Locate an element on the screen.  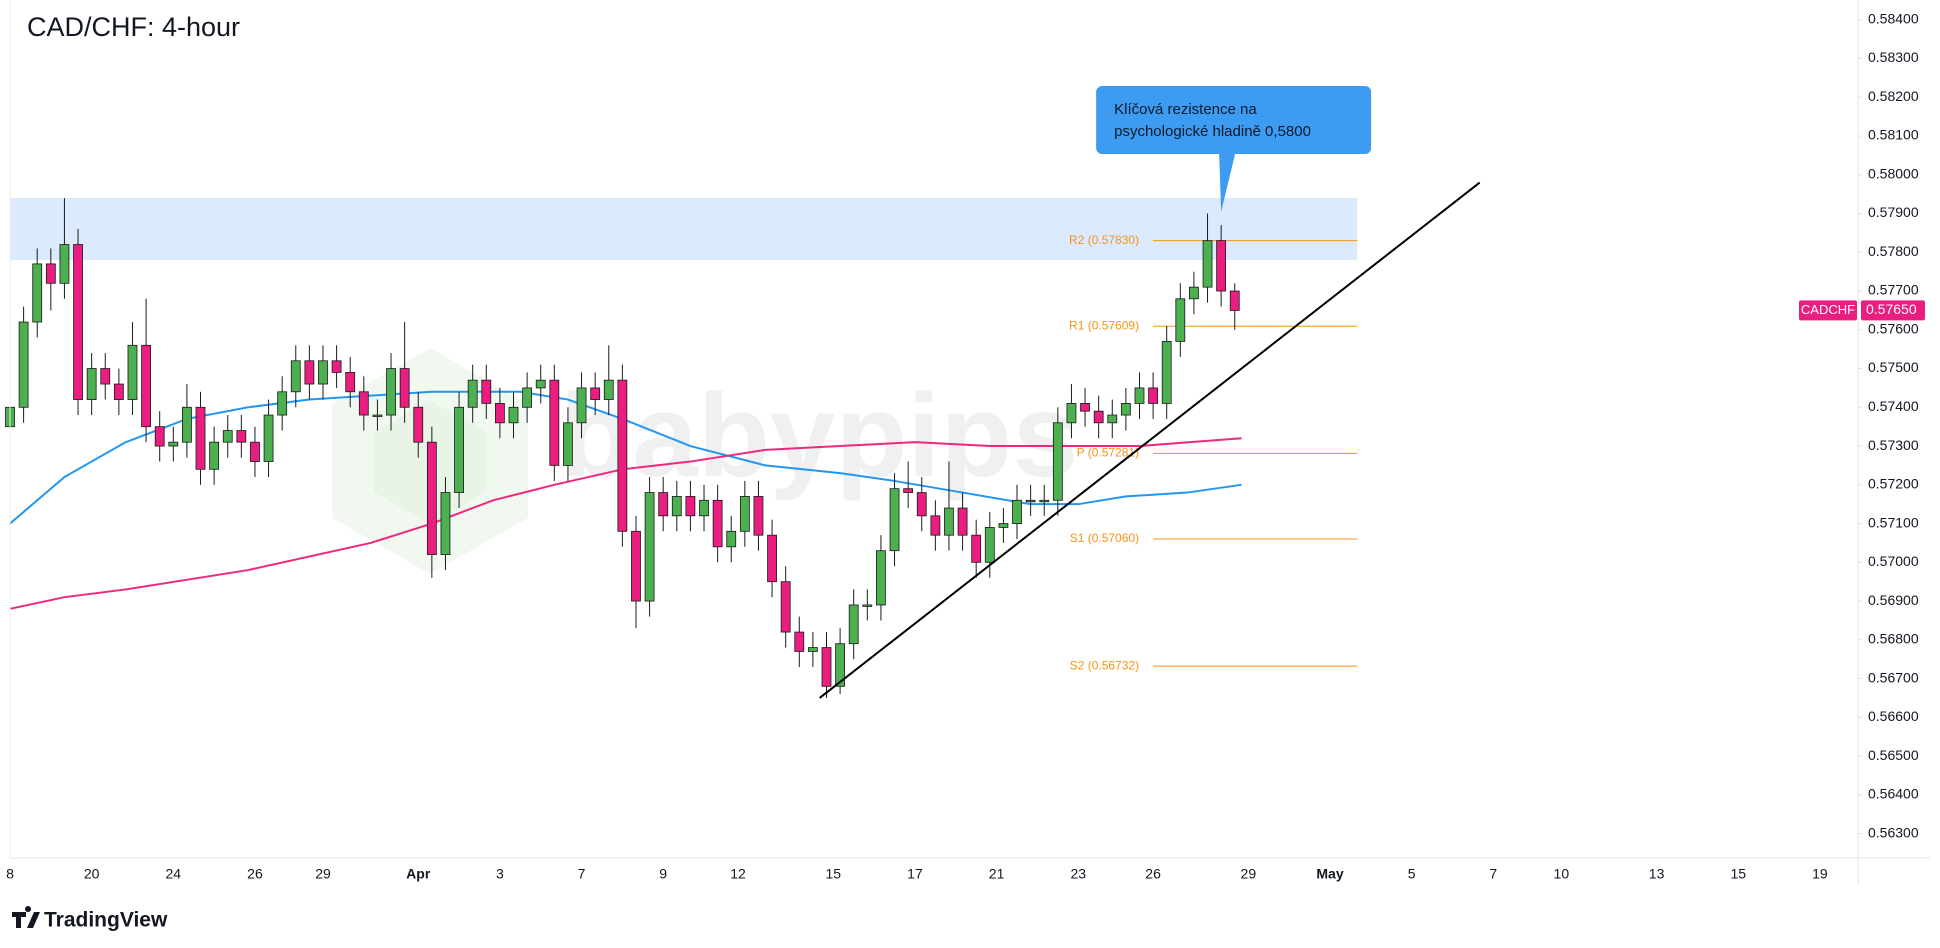
y-tick-label: 0.58200 is located at coordinates (1893, 96).